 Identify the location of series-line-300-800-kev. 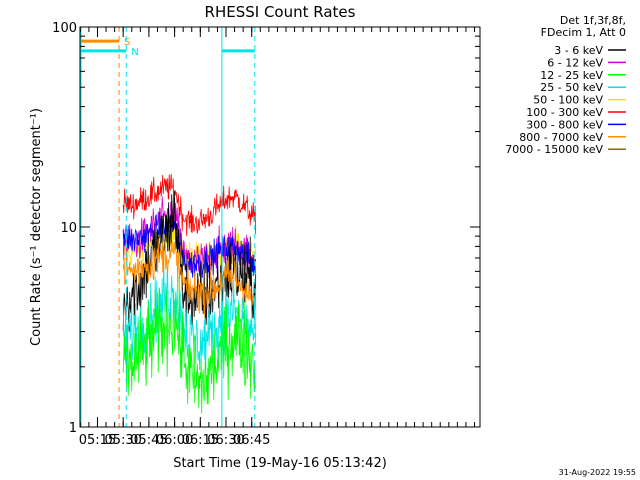
(189, 244).